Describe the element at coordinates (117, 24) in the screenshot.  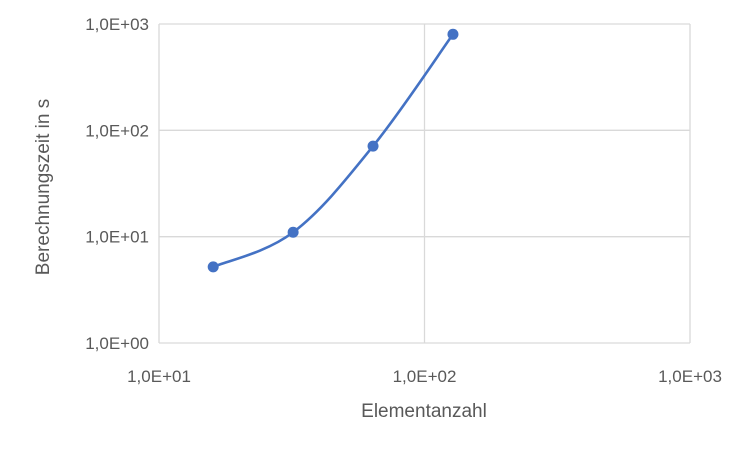
I see `y-tick-label: 1,0E+03` at that location.